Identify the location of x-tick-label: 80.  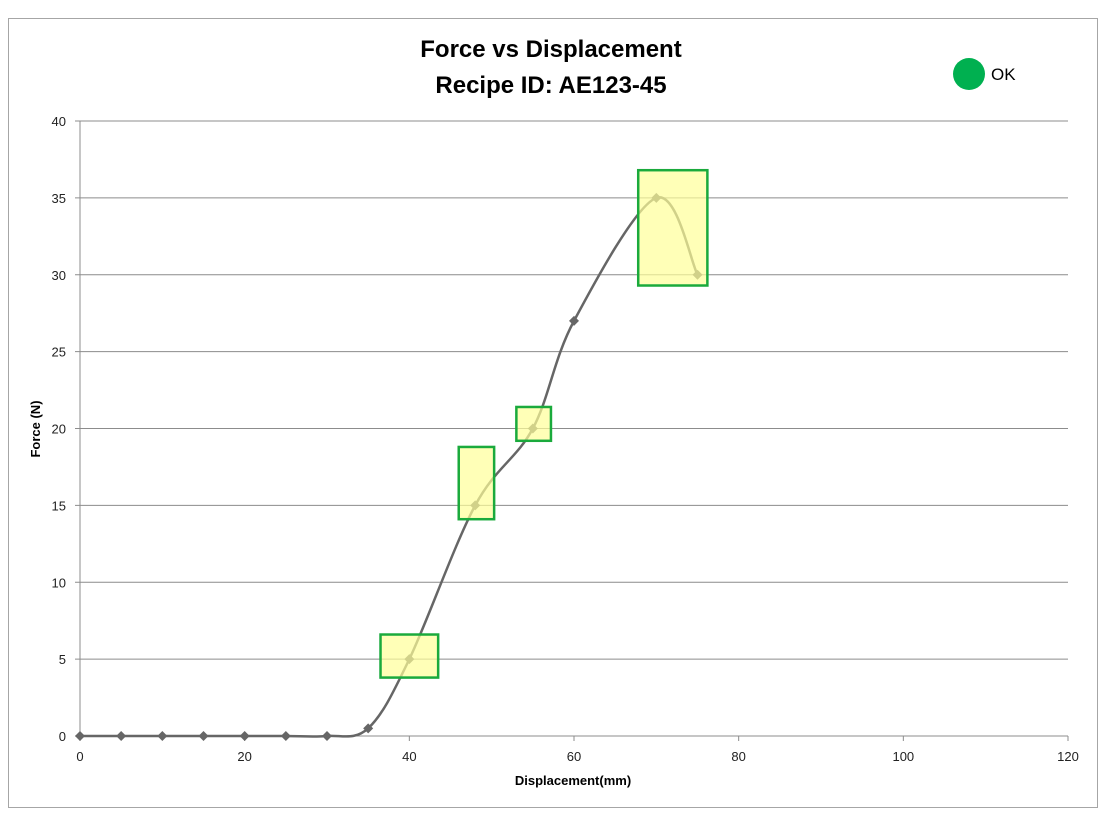
(738, 756).